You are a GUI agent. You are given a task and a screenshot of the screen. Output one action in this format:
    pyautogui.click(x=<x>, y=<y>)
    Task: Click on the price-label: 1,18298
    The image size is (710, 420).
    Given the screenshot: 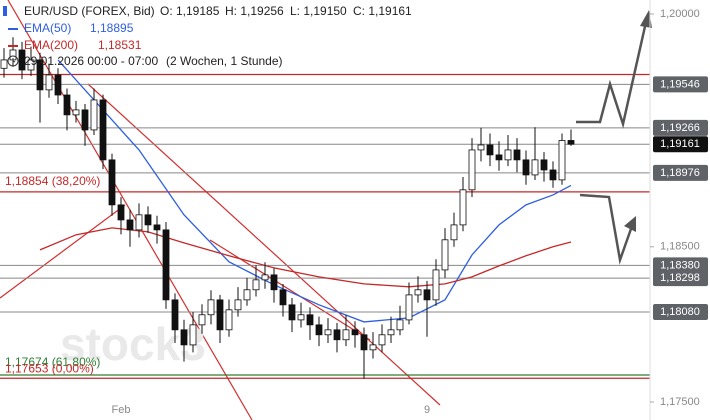 What is the action you would take?
    pyautogui.click(x=680, y=278)
    